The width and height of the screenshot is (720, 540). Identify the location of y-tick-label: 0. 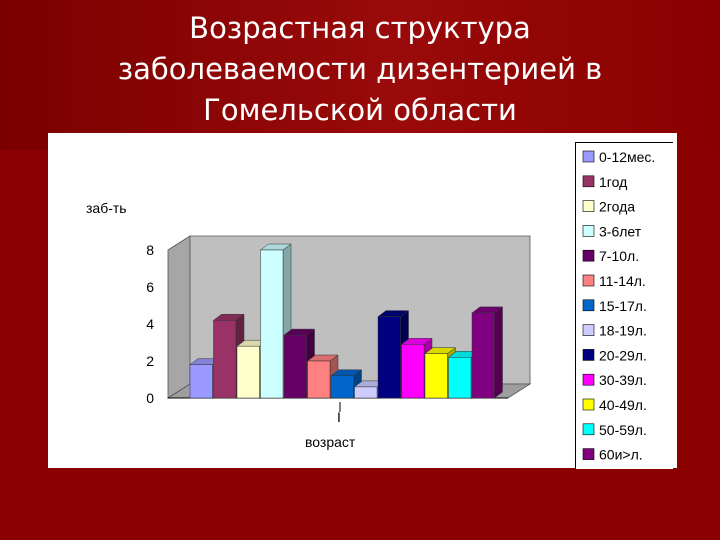
(150, 398).